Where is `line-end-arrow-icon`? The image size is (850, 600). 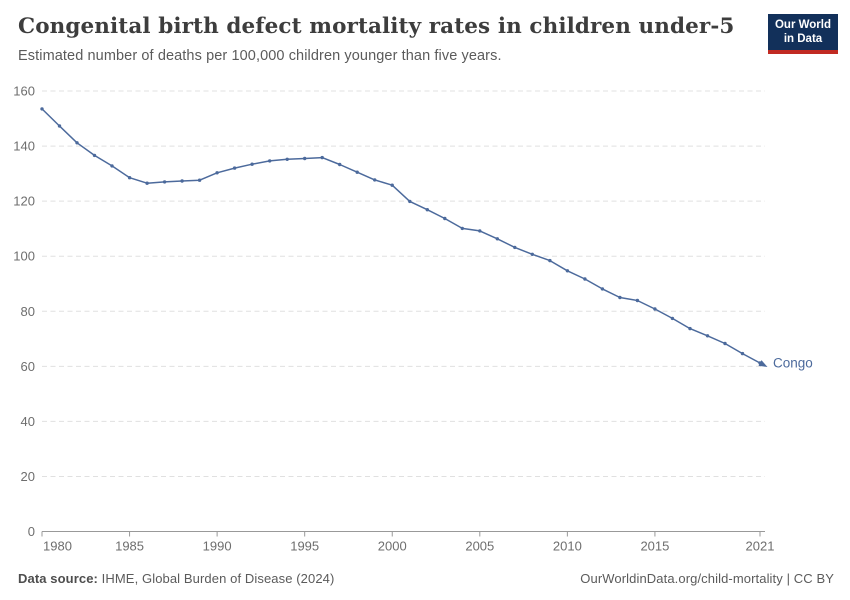
line-end-arrow-icon is located at coordinates (763, 364).